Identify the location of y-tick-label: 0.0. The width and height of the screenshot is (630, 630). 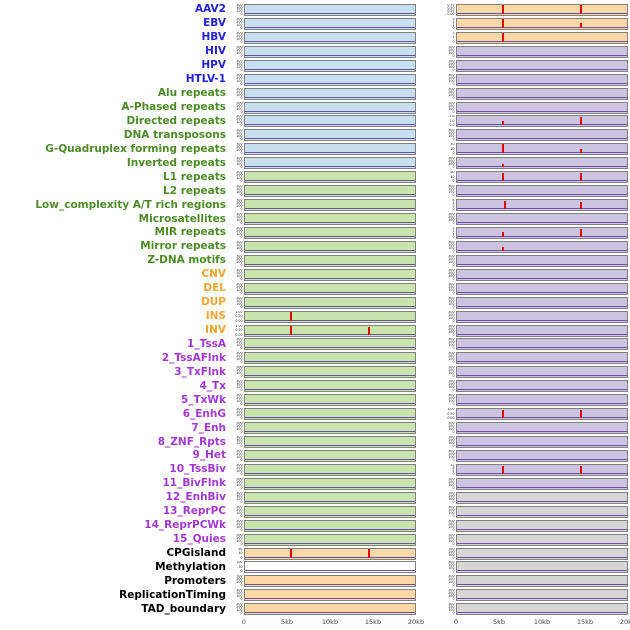
(452, 125).